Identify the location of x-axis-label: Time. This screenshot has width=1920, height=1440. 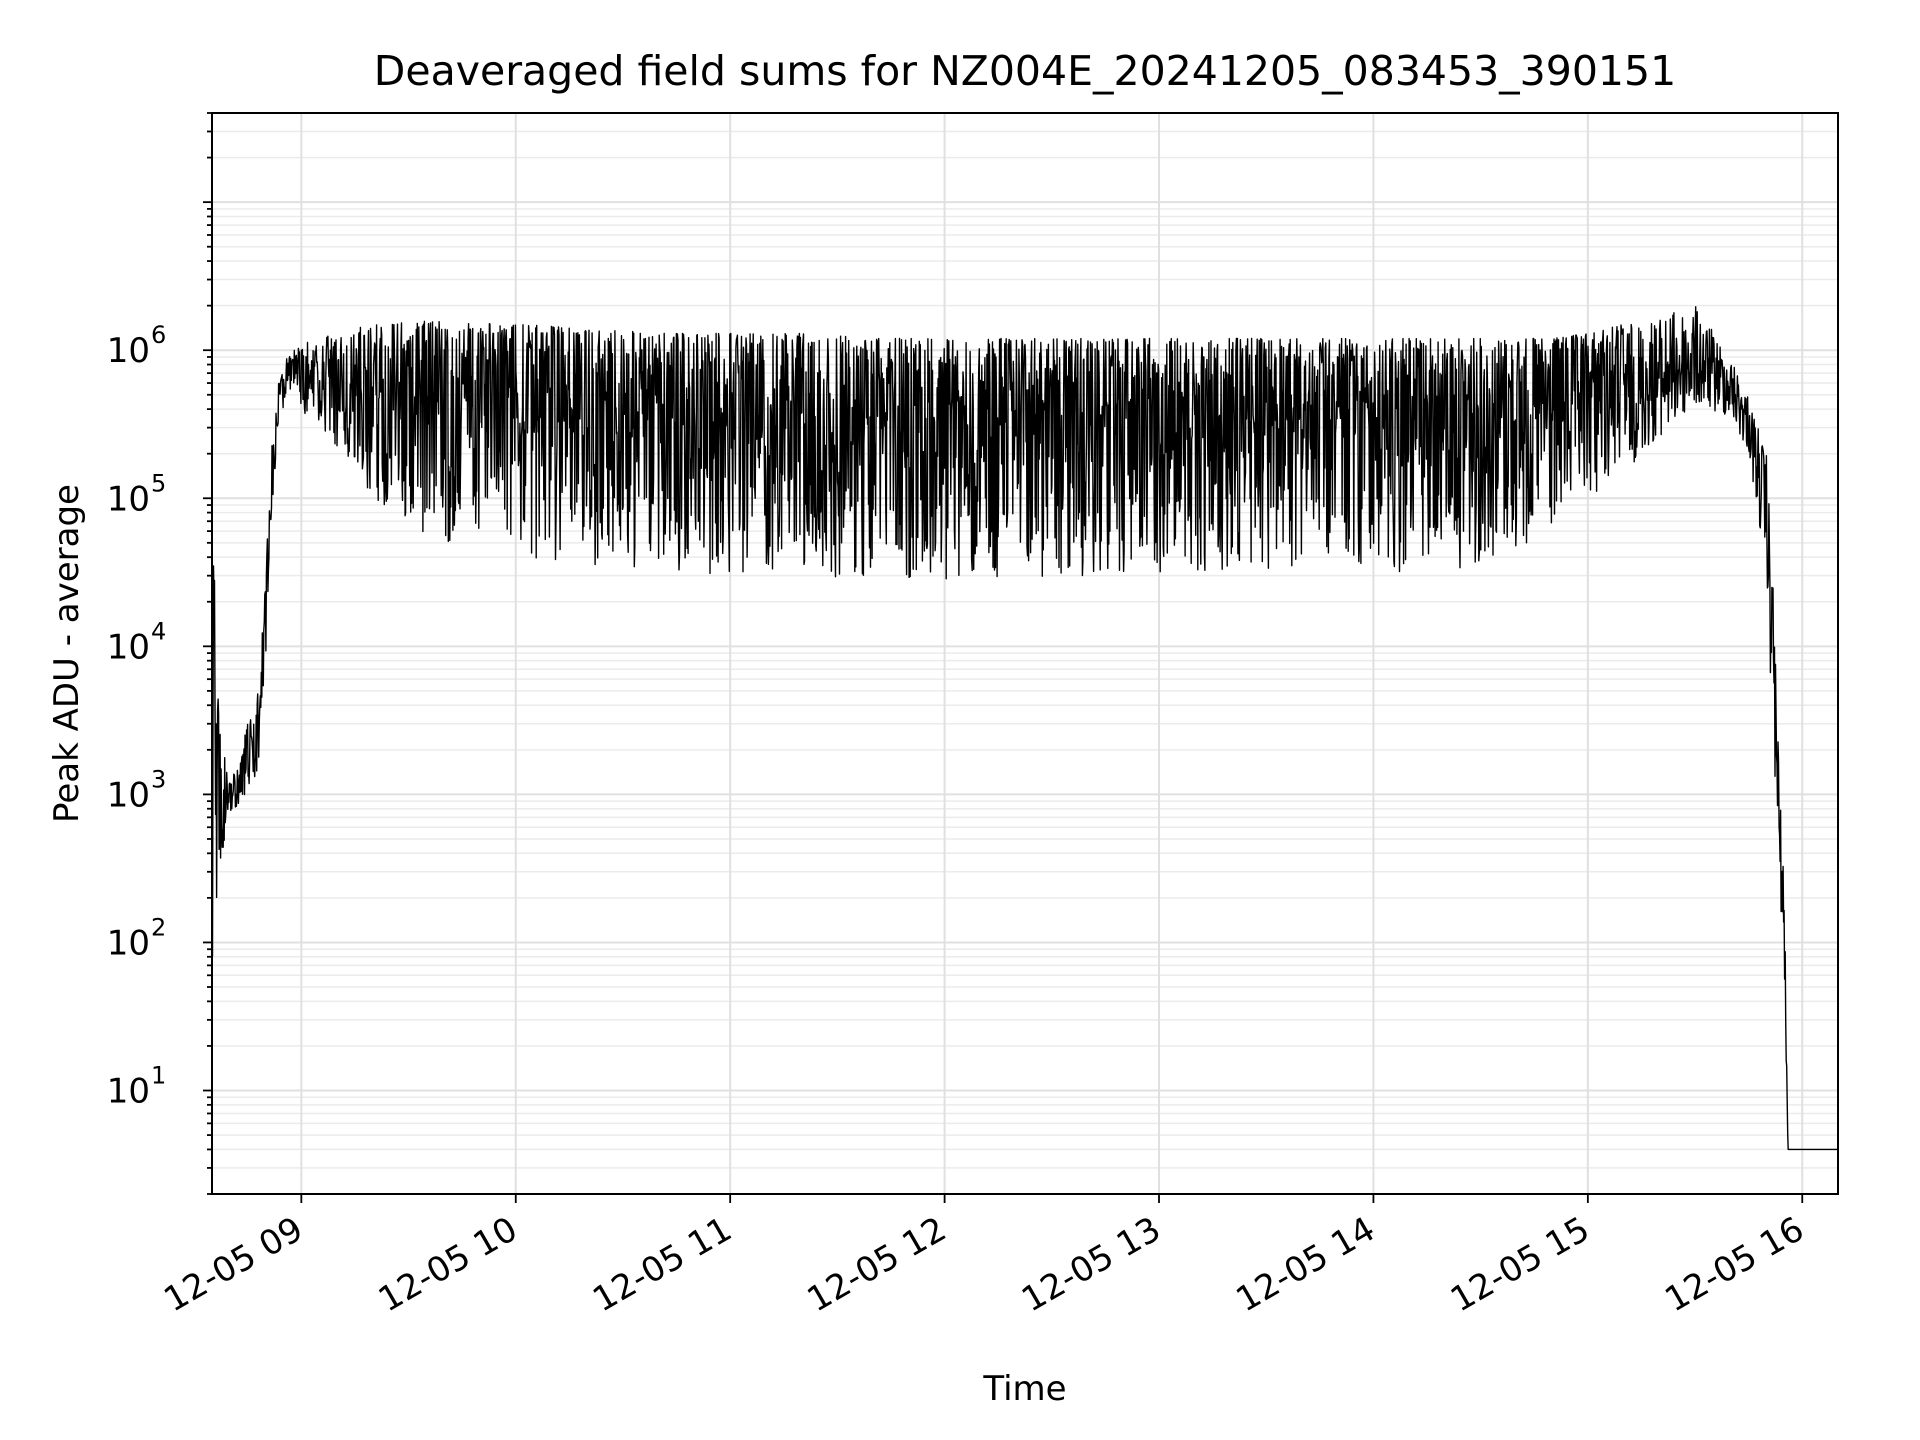
(1024, 1389).